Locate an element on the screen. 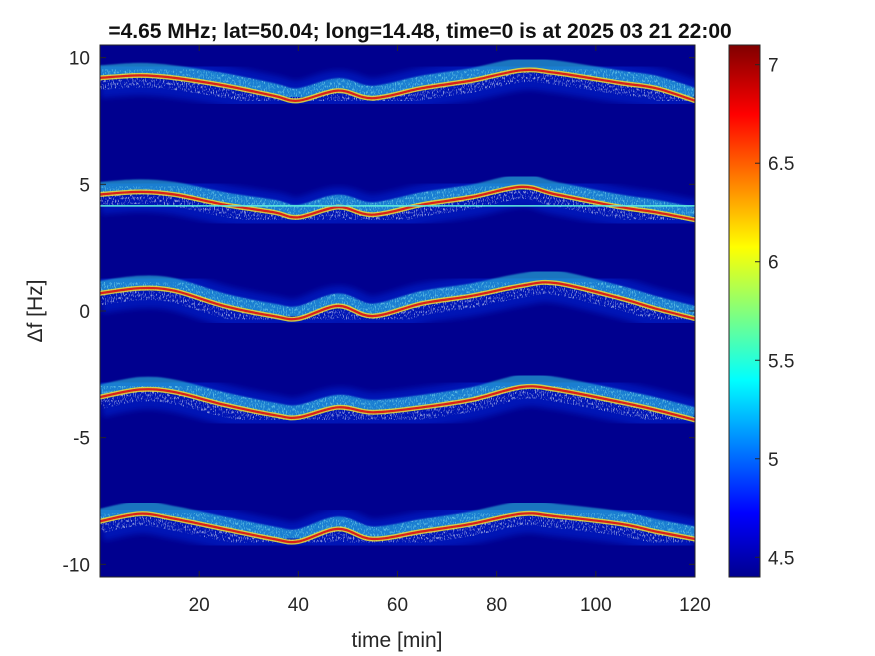 The width and height of the screenshot is (875, 656). colorbar-tick-label: 4.5 is located at coordinates (781, 558).